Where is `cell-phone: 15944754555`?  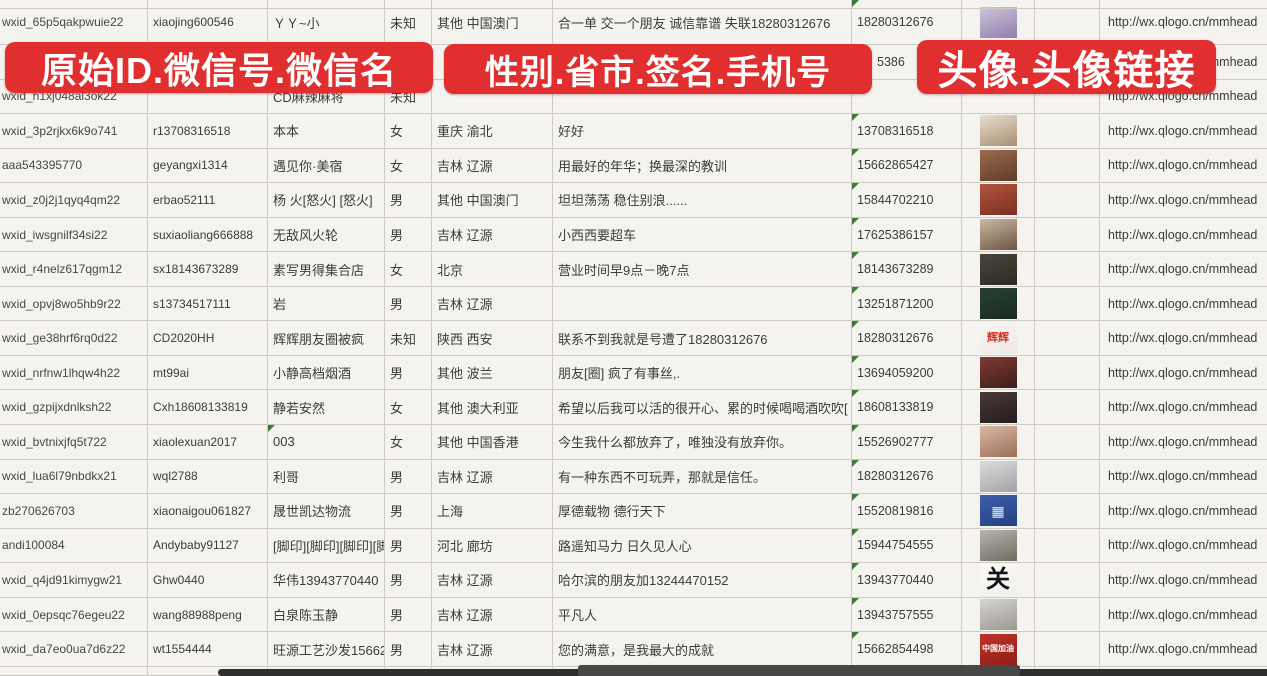 cell-phone: 15944754555 is located at coordinates (907, 546).